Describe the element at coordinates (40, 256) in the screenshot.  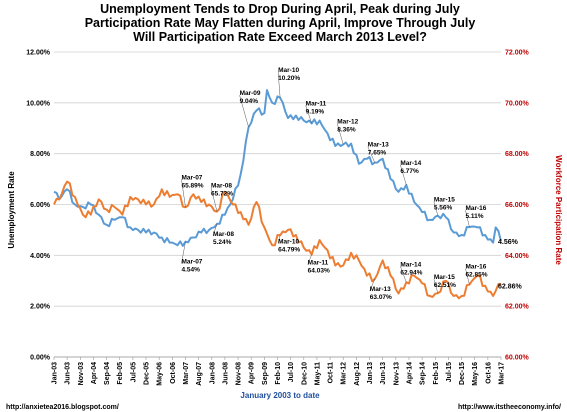
I see `left-tick-label: 4.00%` at that location.